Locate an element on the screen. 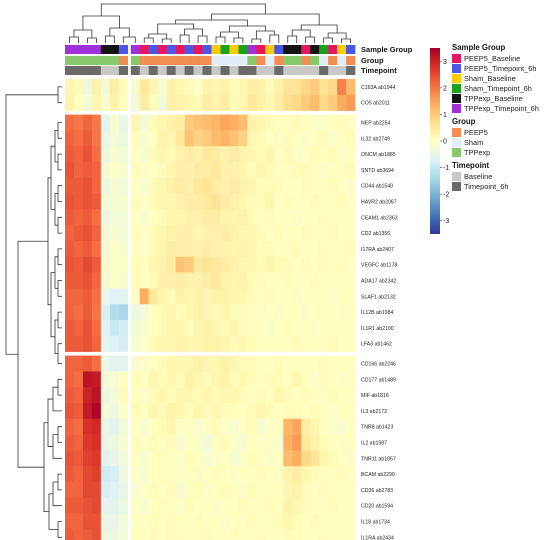 The image size is (550, 540). row-label: HAVR2 ab2067 is located at coordinates (379, 203).